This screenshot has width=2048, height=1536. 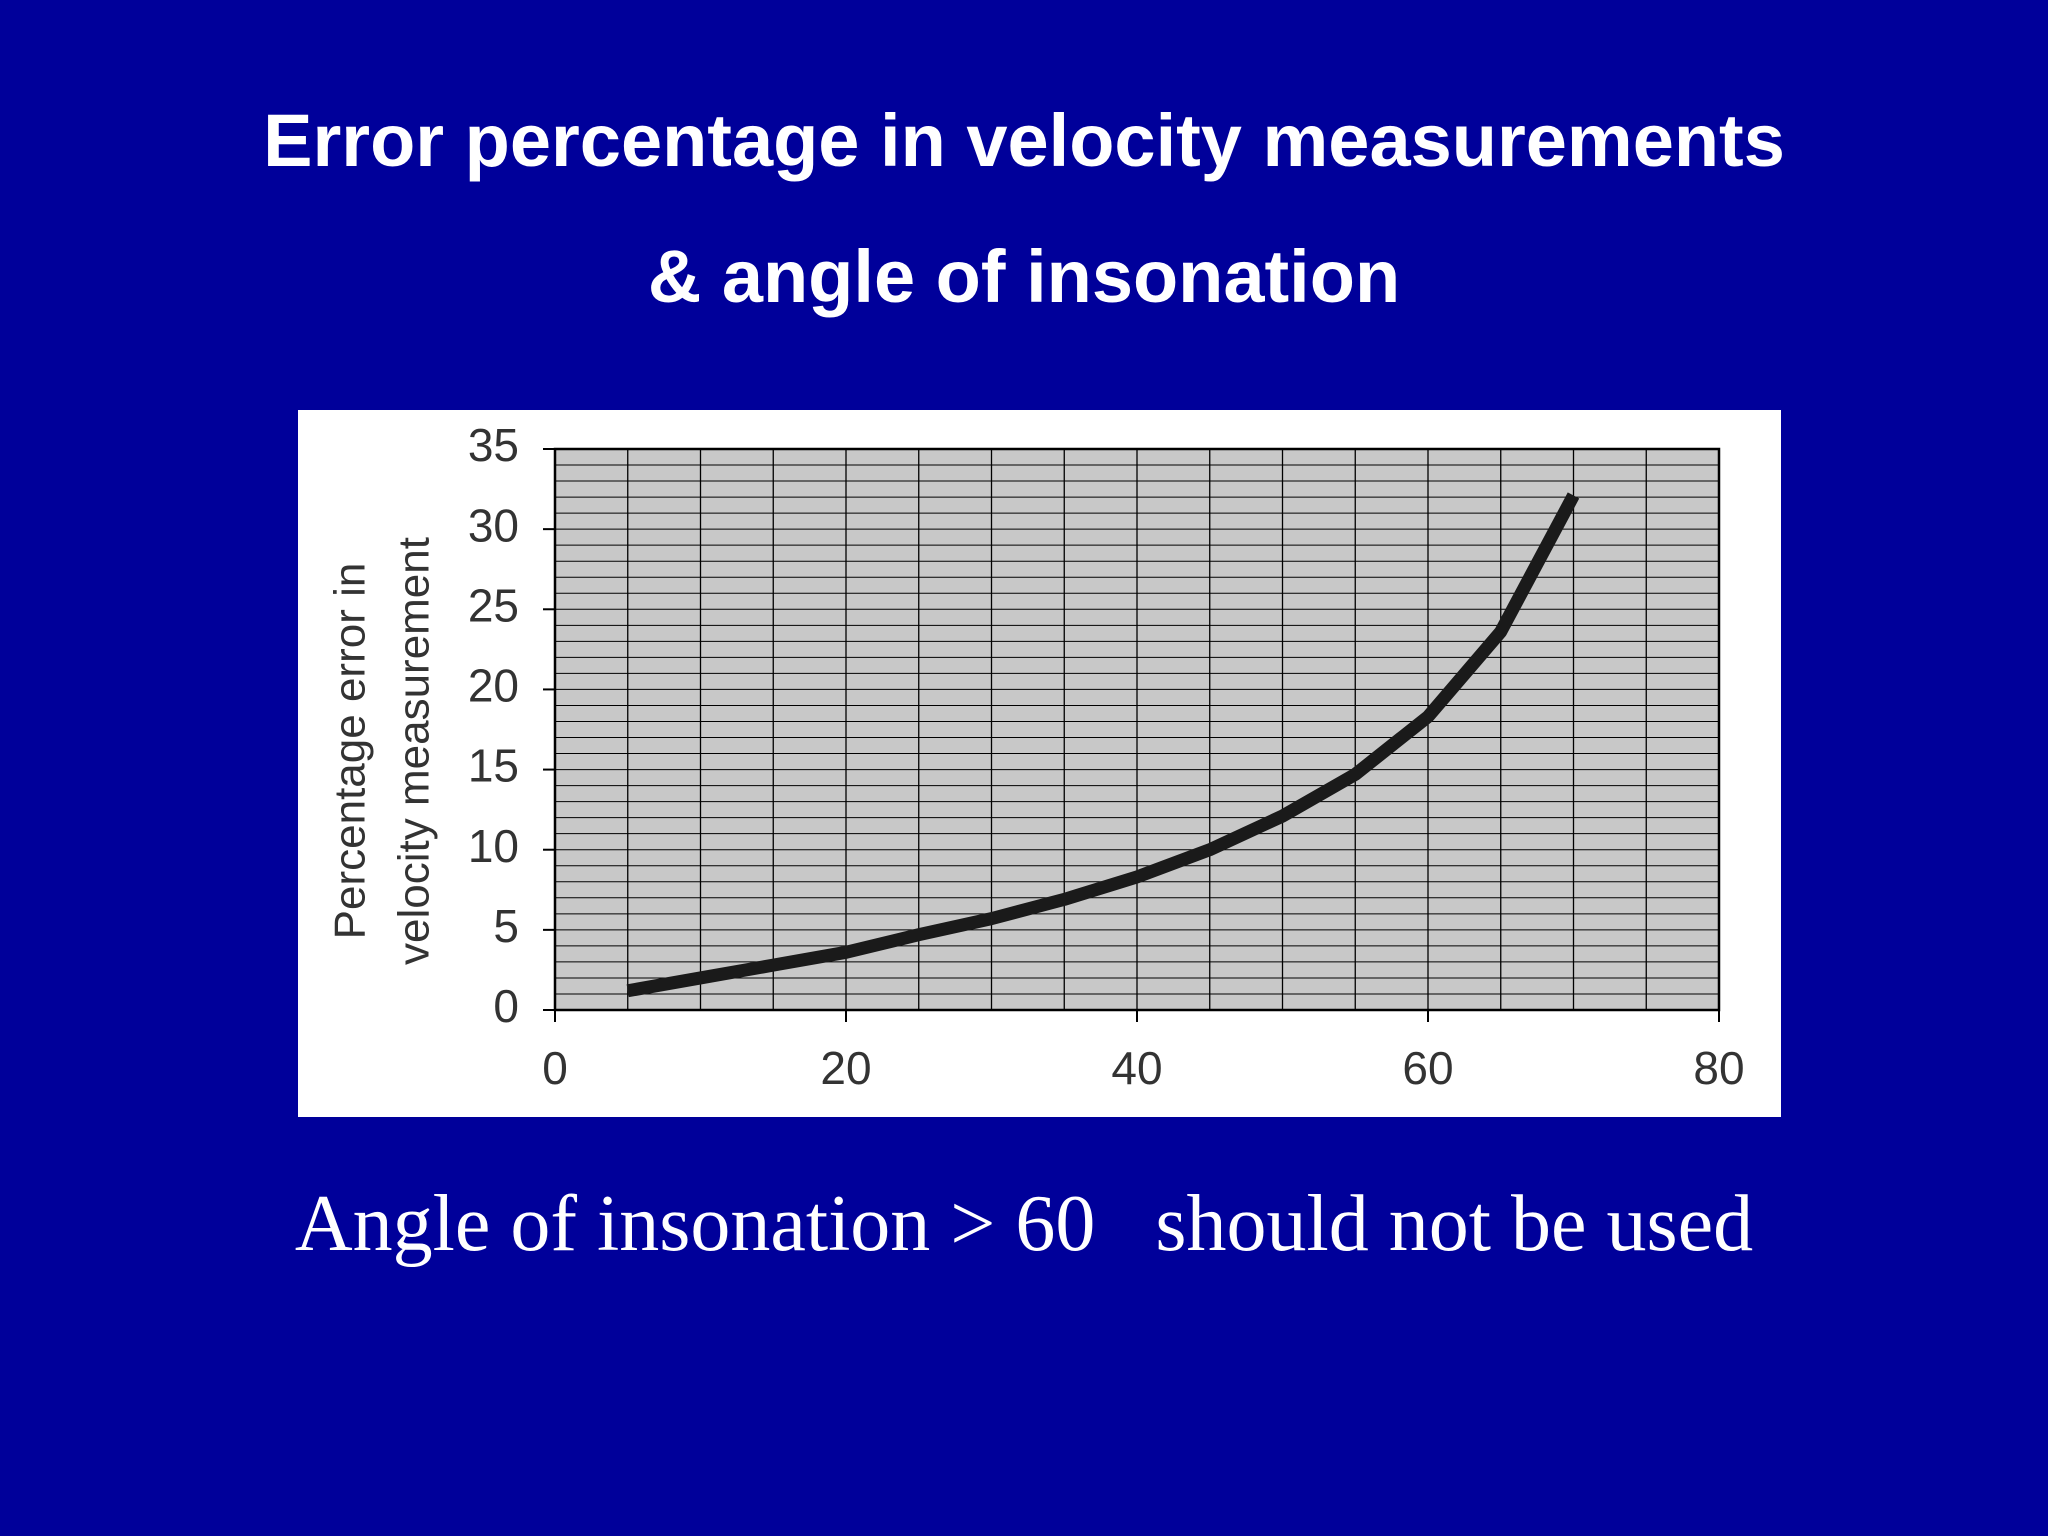 What do you see at coordinates (493, 846) in the screenshot?
I see `y-tick-label: 10` at bounding box center [493, 846].